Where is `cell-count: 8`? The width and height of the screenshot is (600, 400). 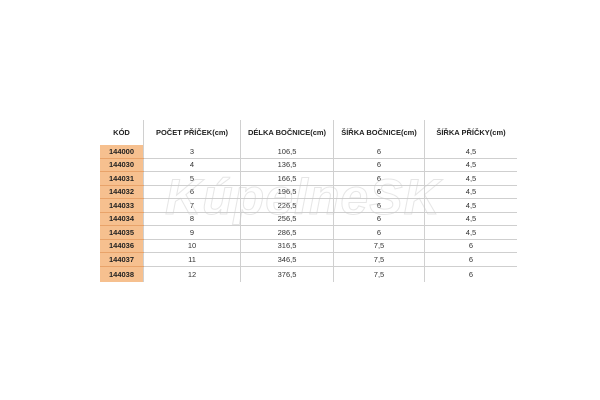 cell-count: 8 is located at coordinates (192, 219).